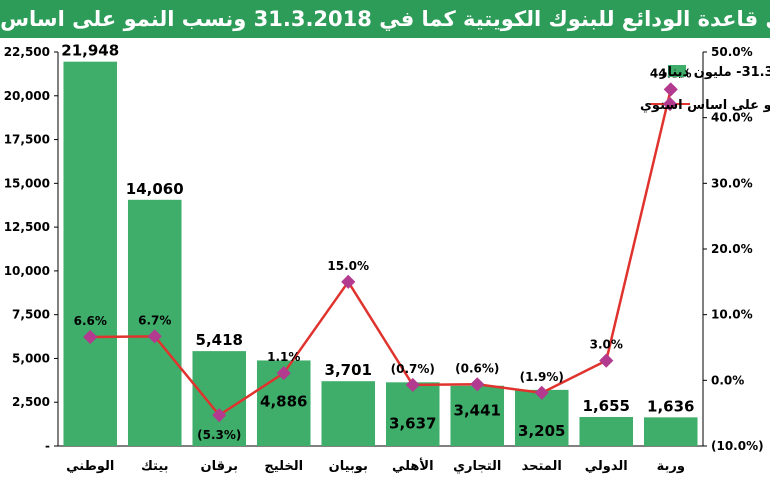 This screenshot has height=479, width=770. I want to click on growth-value-label: (0.7%), so click(413, 369).